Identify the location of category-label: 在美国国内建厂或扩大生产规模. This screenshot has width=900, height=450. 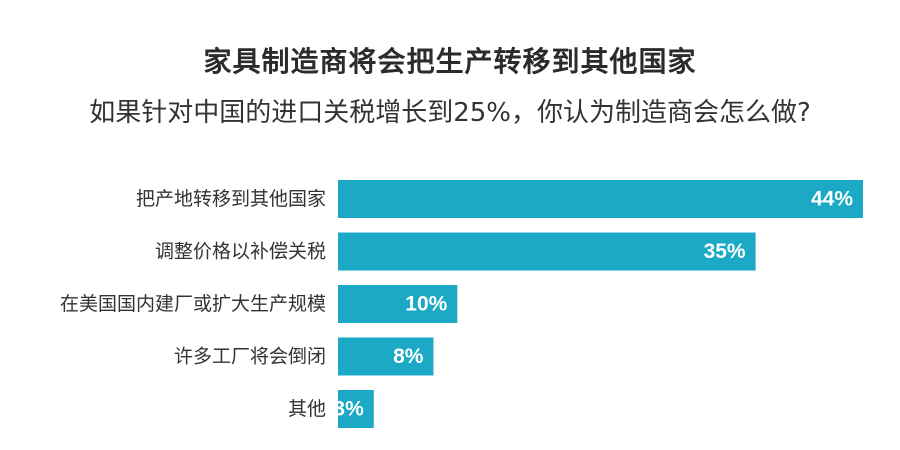
(193, 304).